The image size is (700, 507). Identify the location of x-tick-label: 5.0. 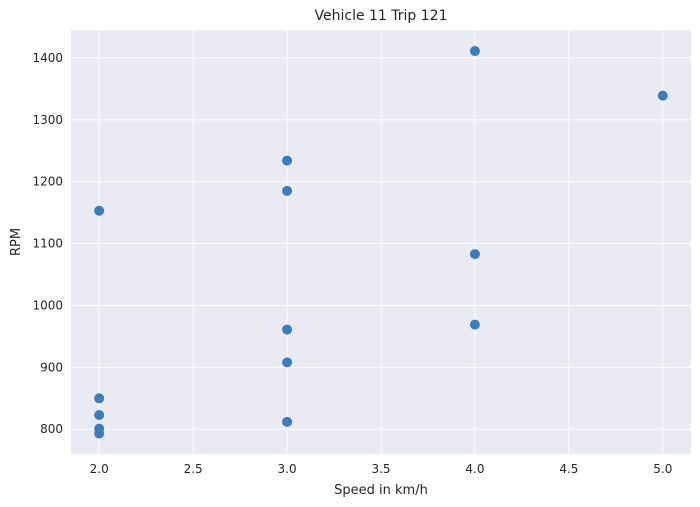
(662, 469).